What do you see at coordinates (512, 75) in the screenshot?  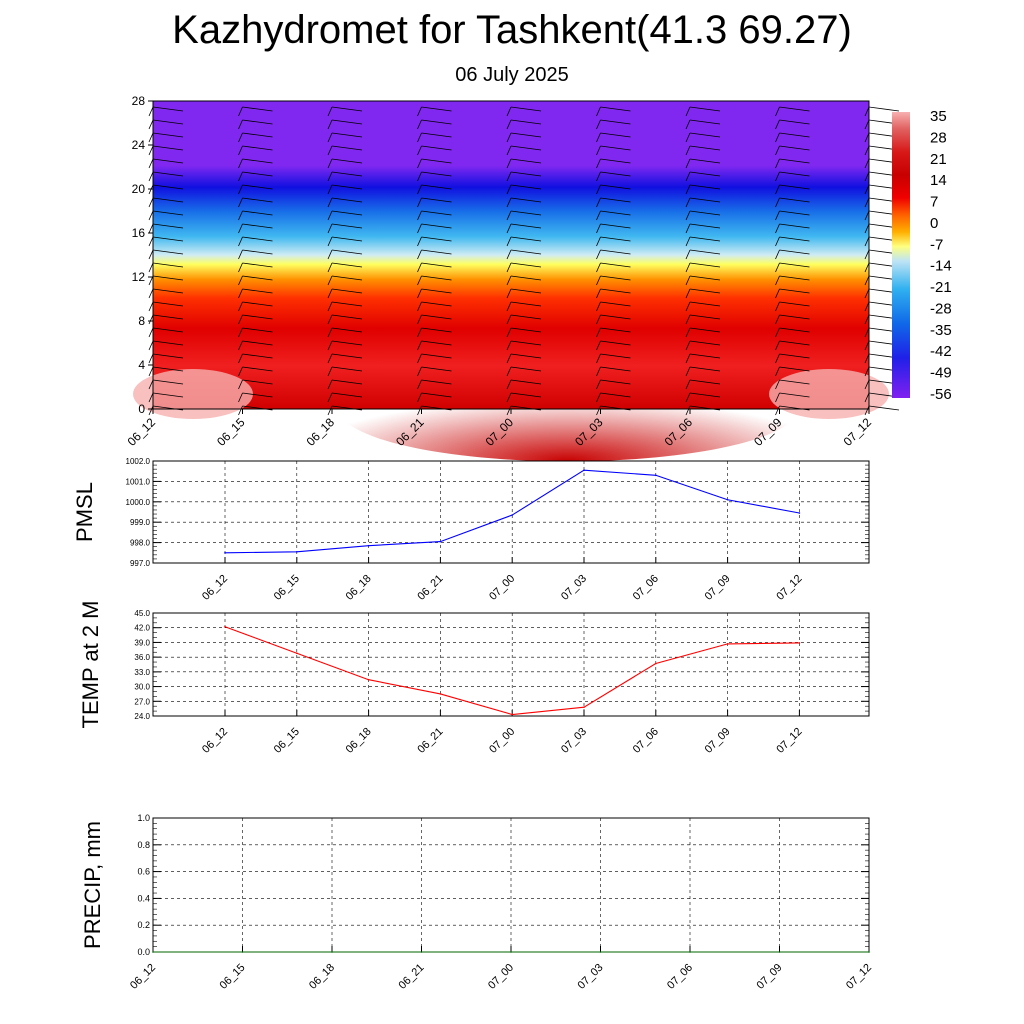 I see `chart-subtitle: 06 July 2025` at bounding box center [512, 75].